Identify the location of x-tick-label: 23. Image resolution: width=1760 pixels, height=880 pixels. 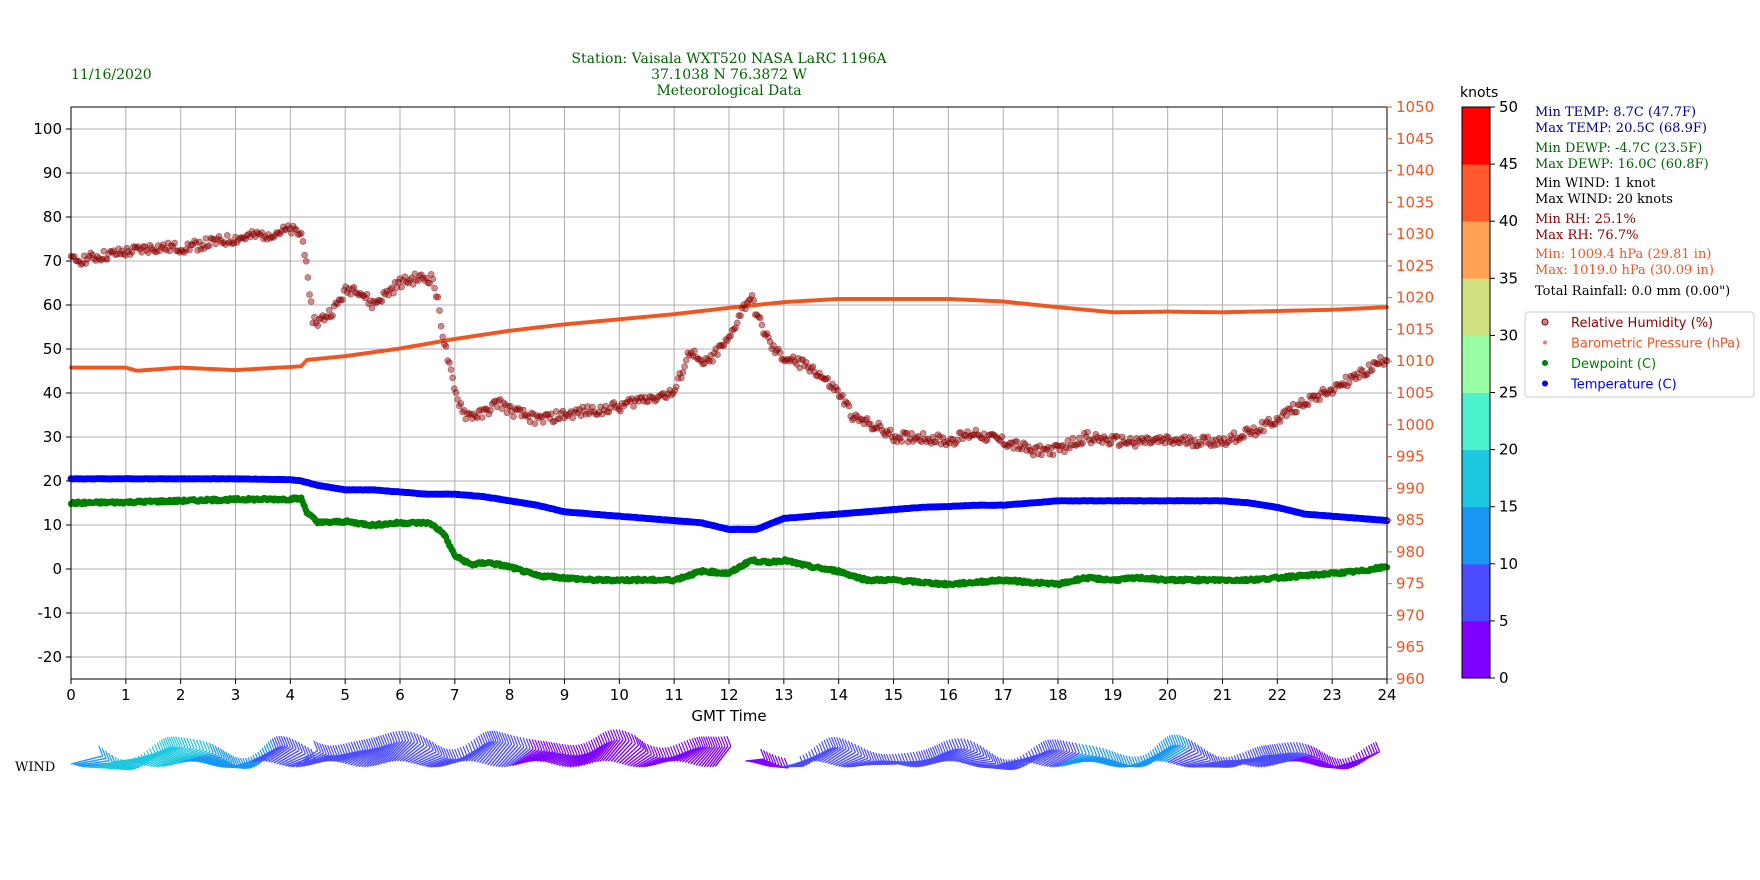
(1332, 695).